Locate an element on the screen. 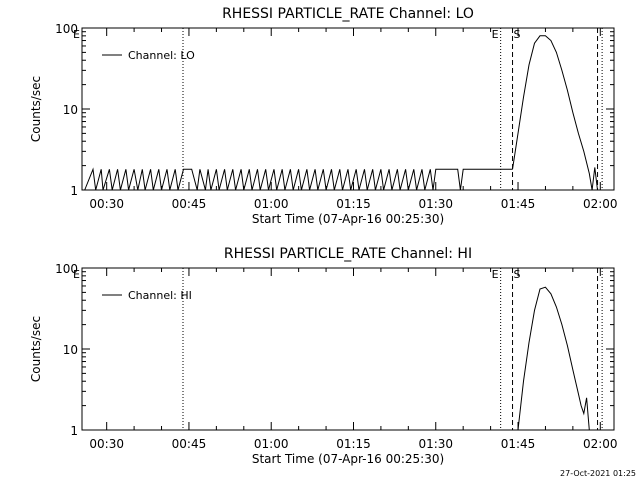  panel-1-ytick-label: 10 is located at coordinates (70, 110).